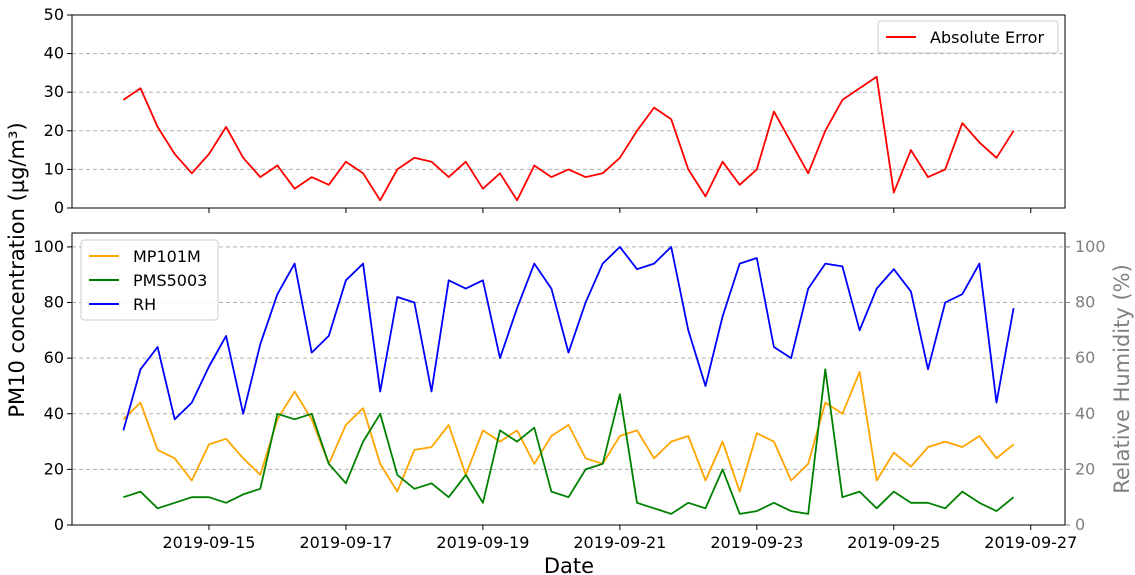 The image size is (1135, 575). What do you see at coordinates (54, 168) in the screenshot?
I see `y-tick-label: 10` at bounding box center [54, 168].